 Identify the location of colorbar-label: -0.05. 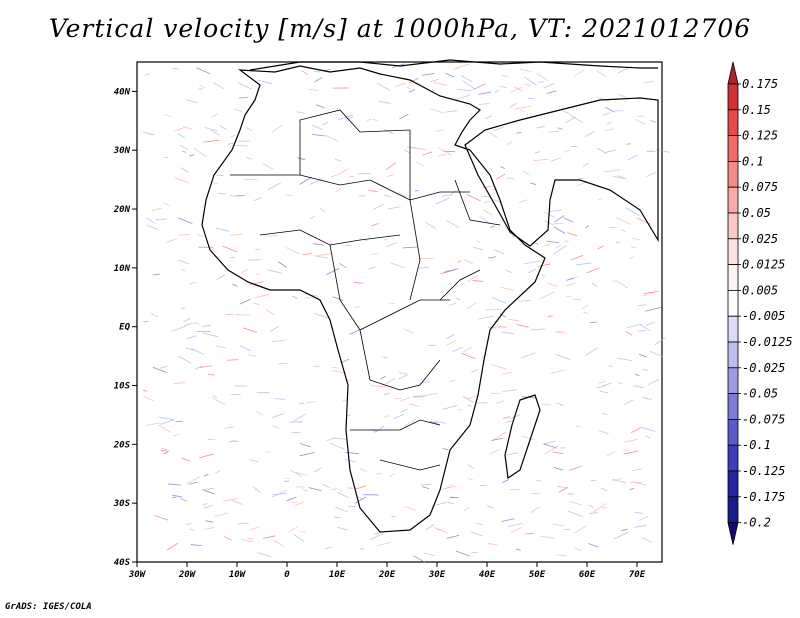
(760, 394).